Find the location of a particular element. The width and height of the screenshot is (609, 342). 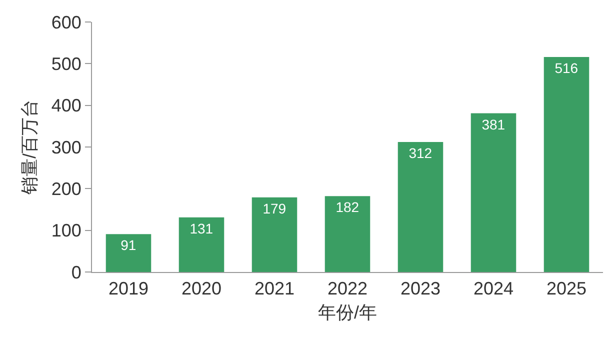

x-tick-label: 2025 is located at coordinates (566, 288).